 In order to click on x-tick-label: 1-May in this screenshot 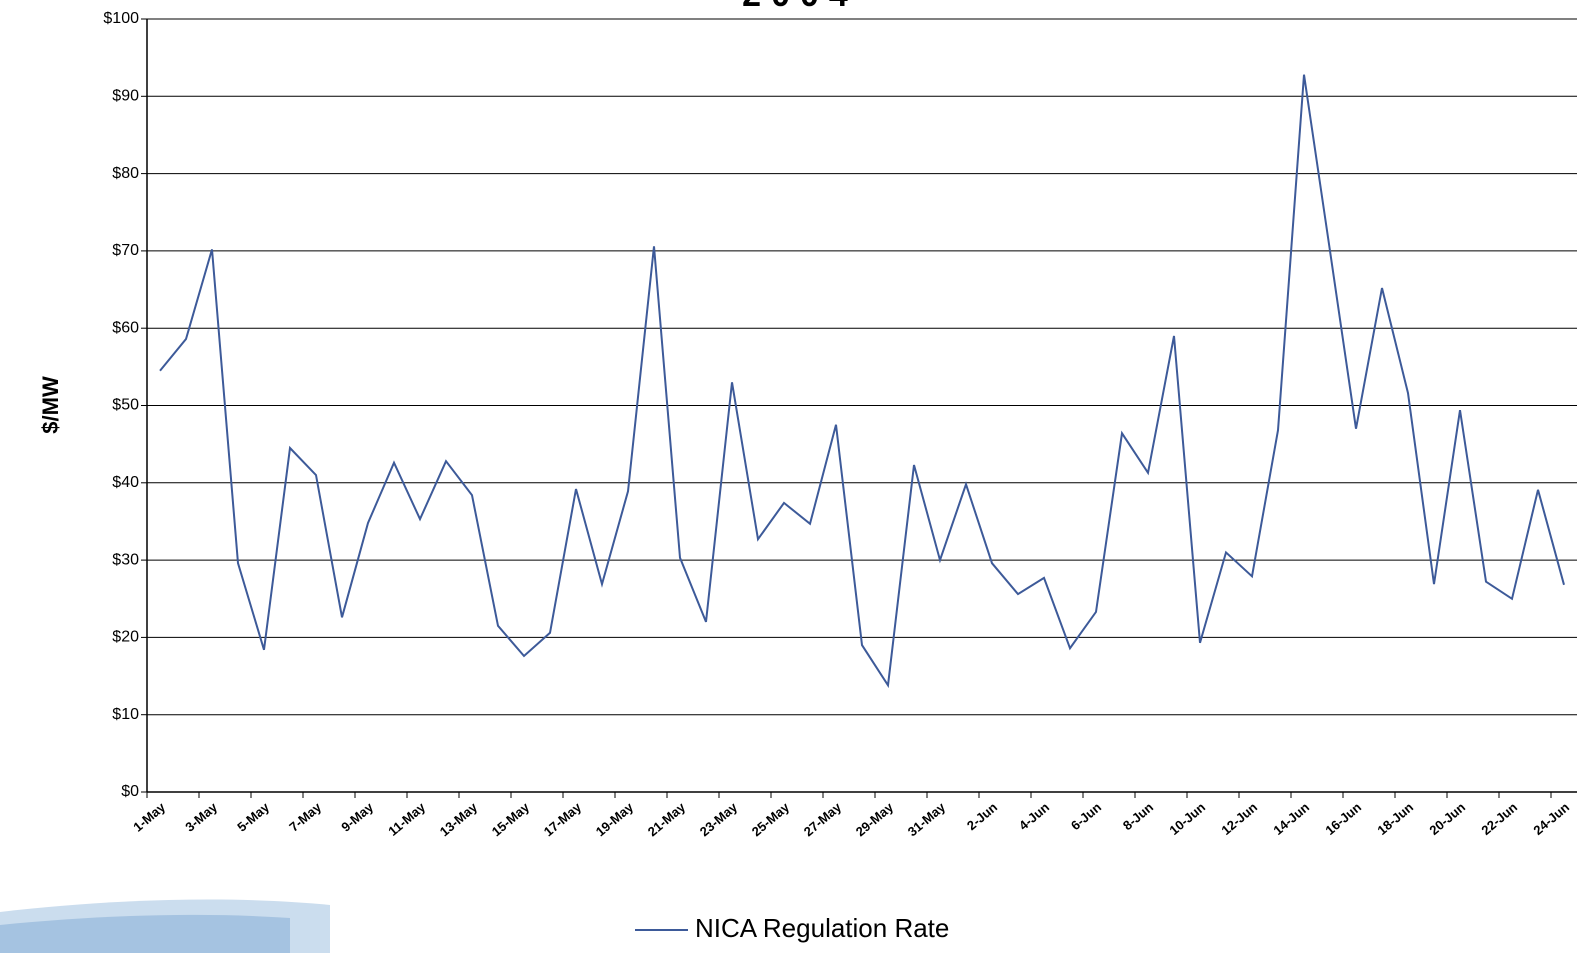, I will do `click(149, 817)`.